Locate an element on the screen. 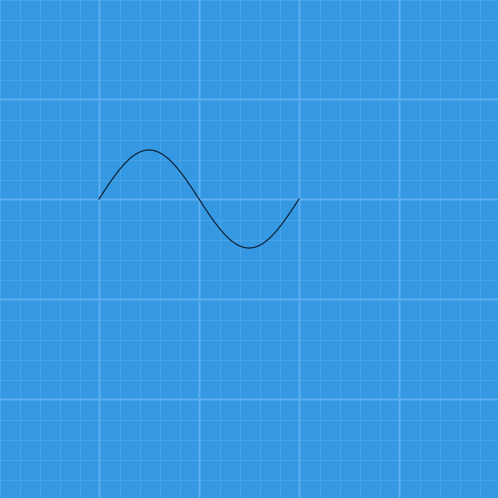  sine-wave-curve is located at coordinates (199, 199).